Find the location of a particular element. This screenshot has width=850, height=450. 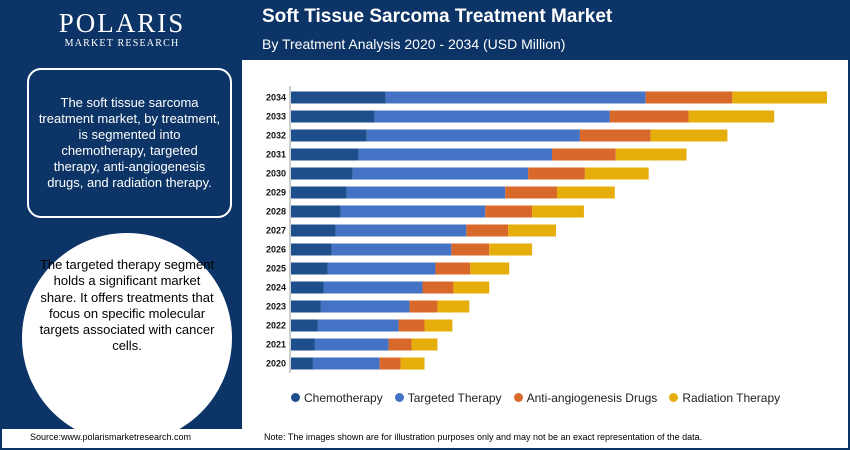

legend-label: Targeted Therapy is located at coordinates (454, 397).